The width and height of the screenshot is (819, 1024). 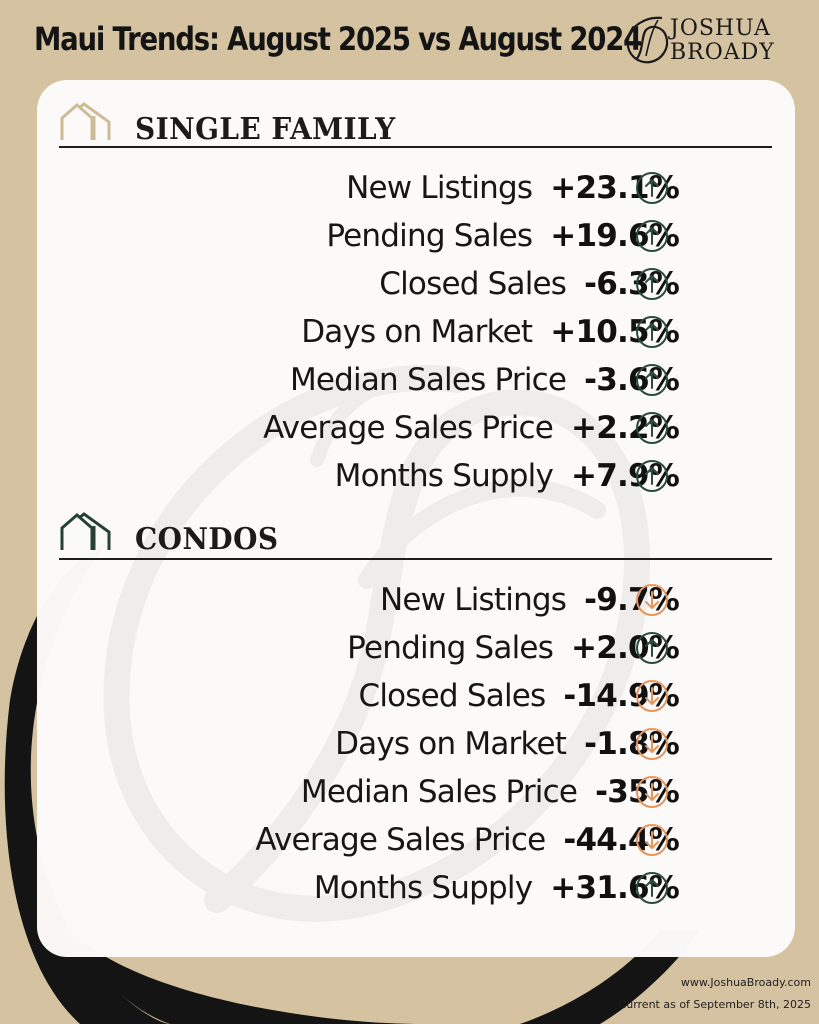 I want to click on metric-row: Closed Sales -14.9%, so click(x=518, y=696).